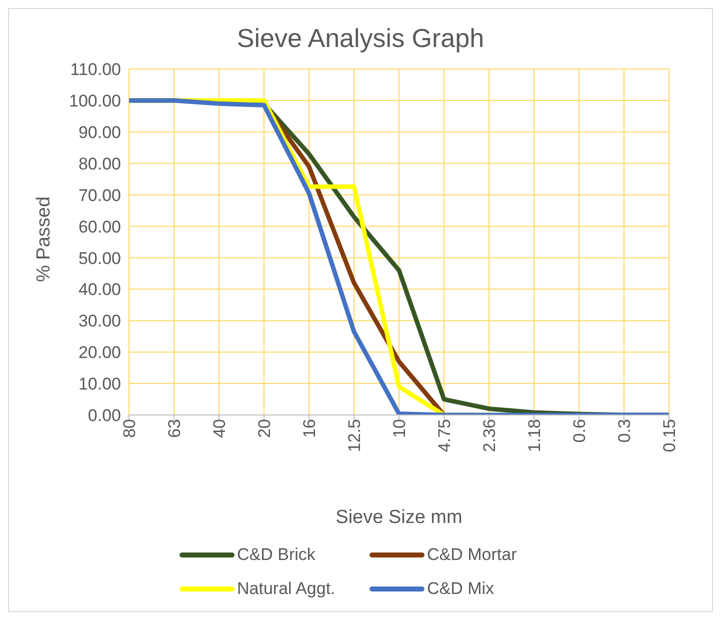 The image size is (721, 620). I want to click on x-tick-label: 16, so click(310, 428).